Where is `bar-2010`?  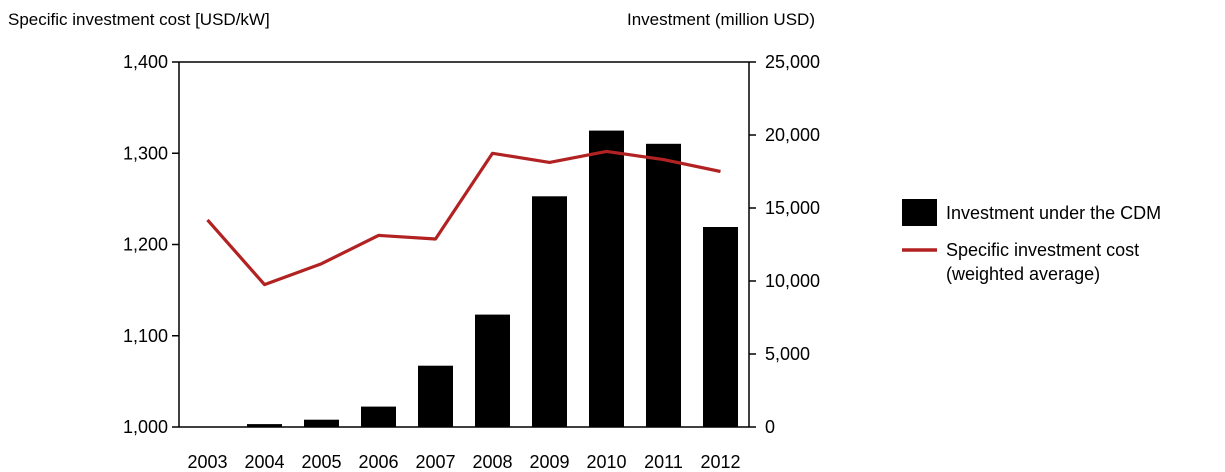 bar-2010 is located at coordinates (606, 278).